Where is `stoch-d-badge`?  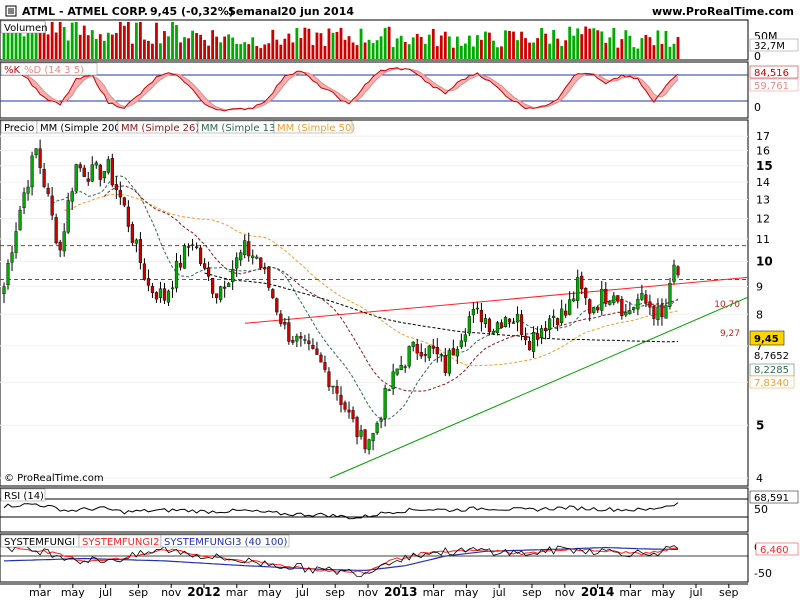 stoch-d-badge is located at coordinates (774, 85).